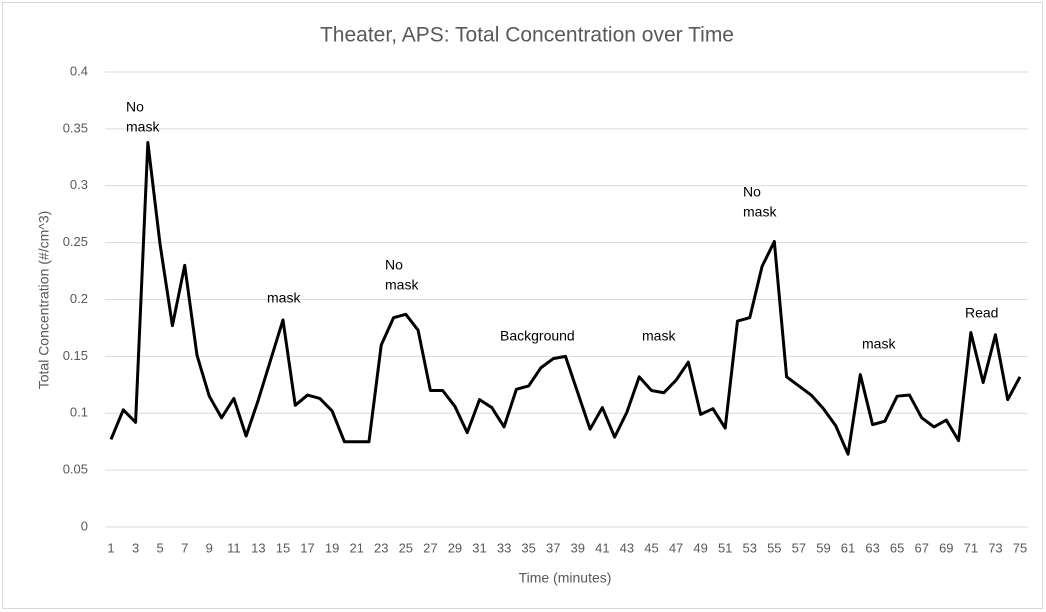 The image size is (1046, 612). Describe the element at coordinates (135, 547) in the screenshot. I see `x-tick-label: 3` at that location.